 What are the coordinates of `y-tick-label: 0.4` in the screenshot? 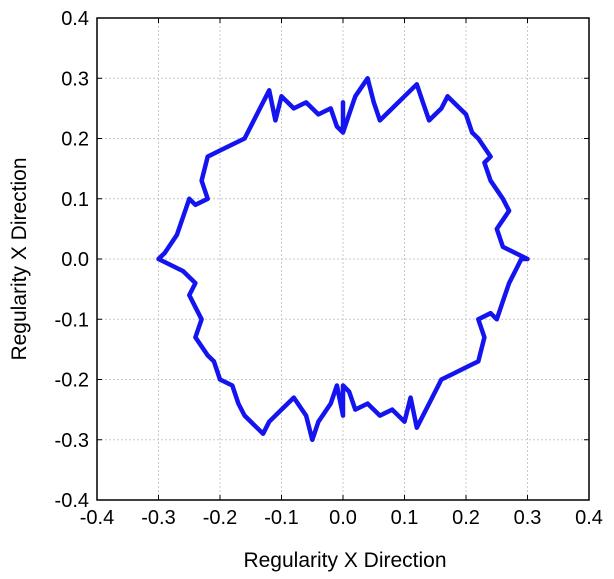 It's located at (75, 19).